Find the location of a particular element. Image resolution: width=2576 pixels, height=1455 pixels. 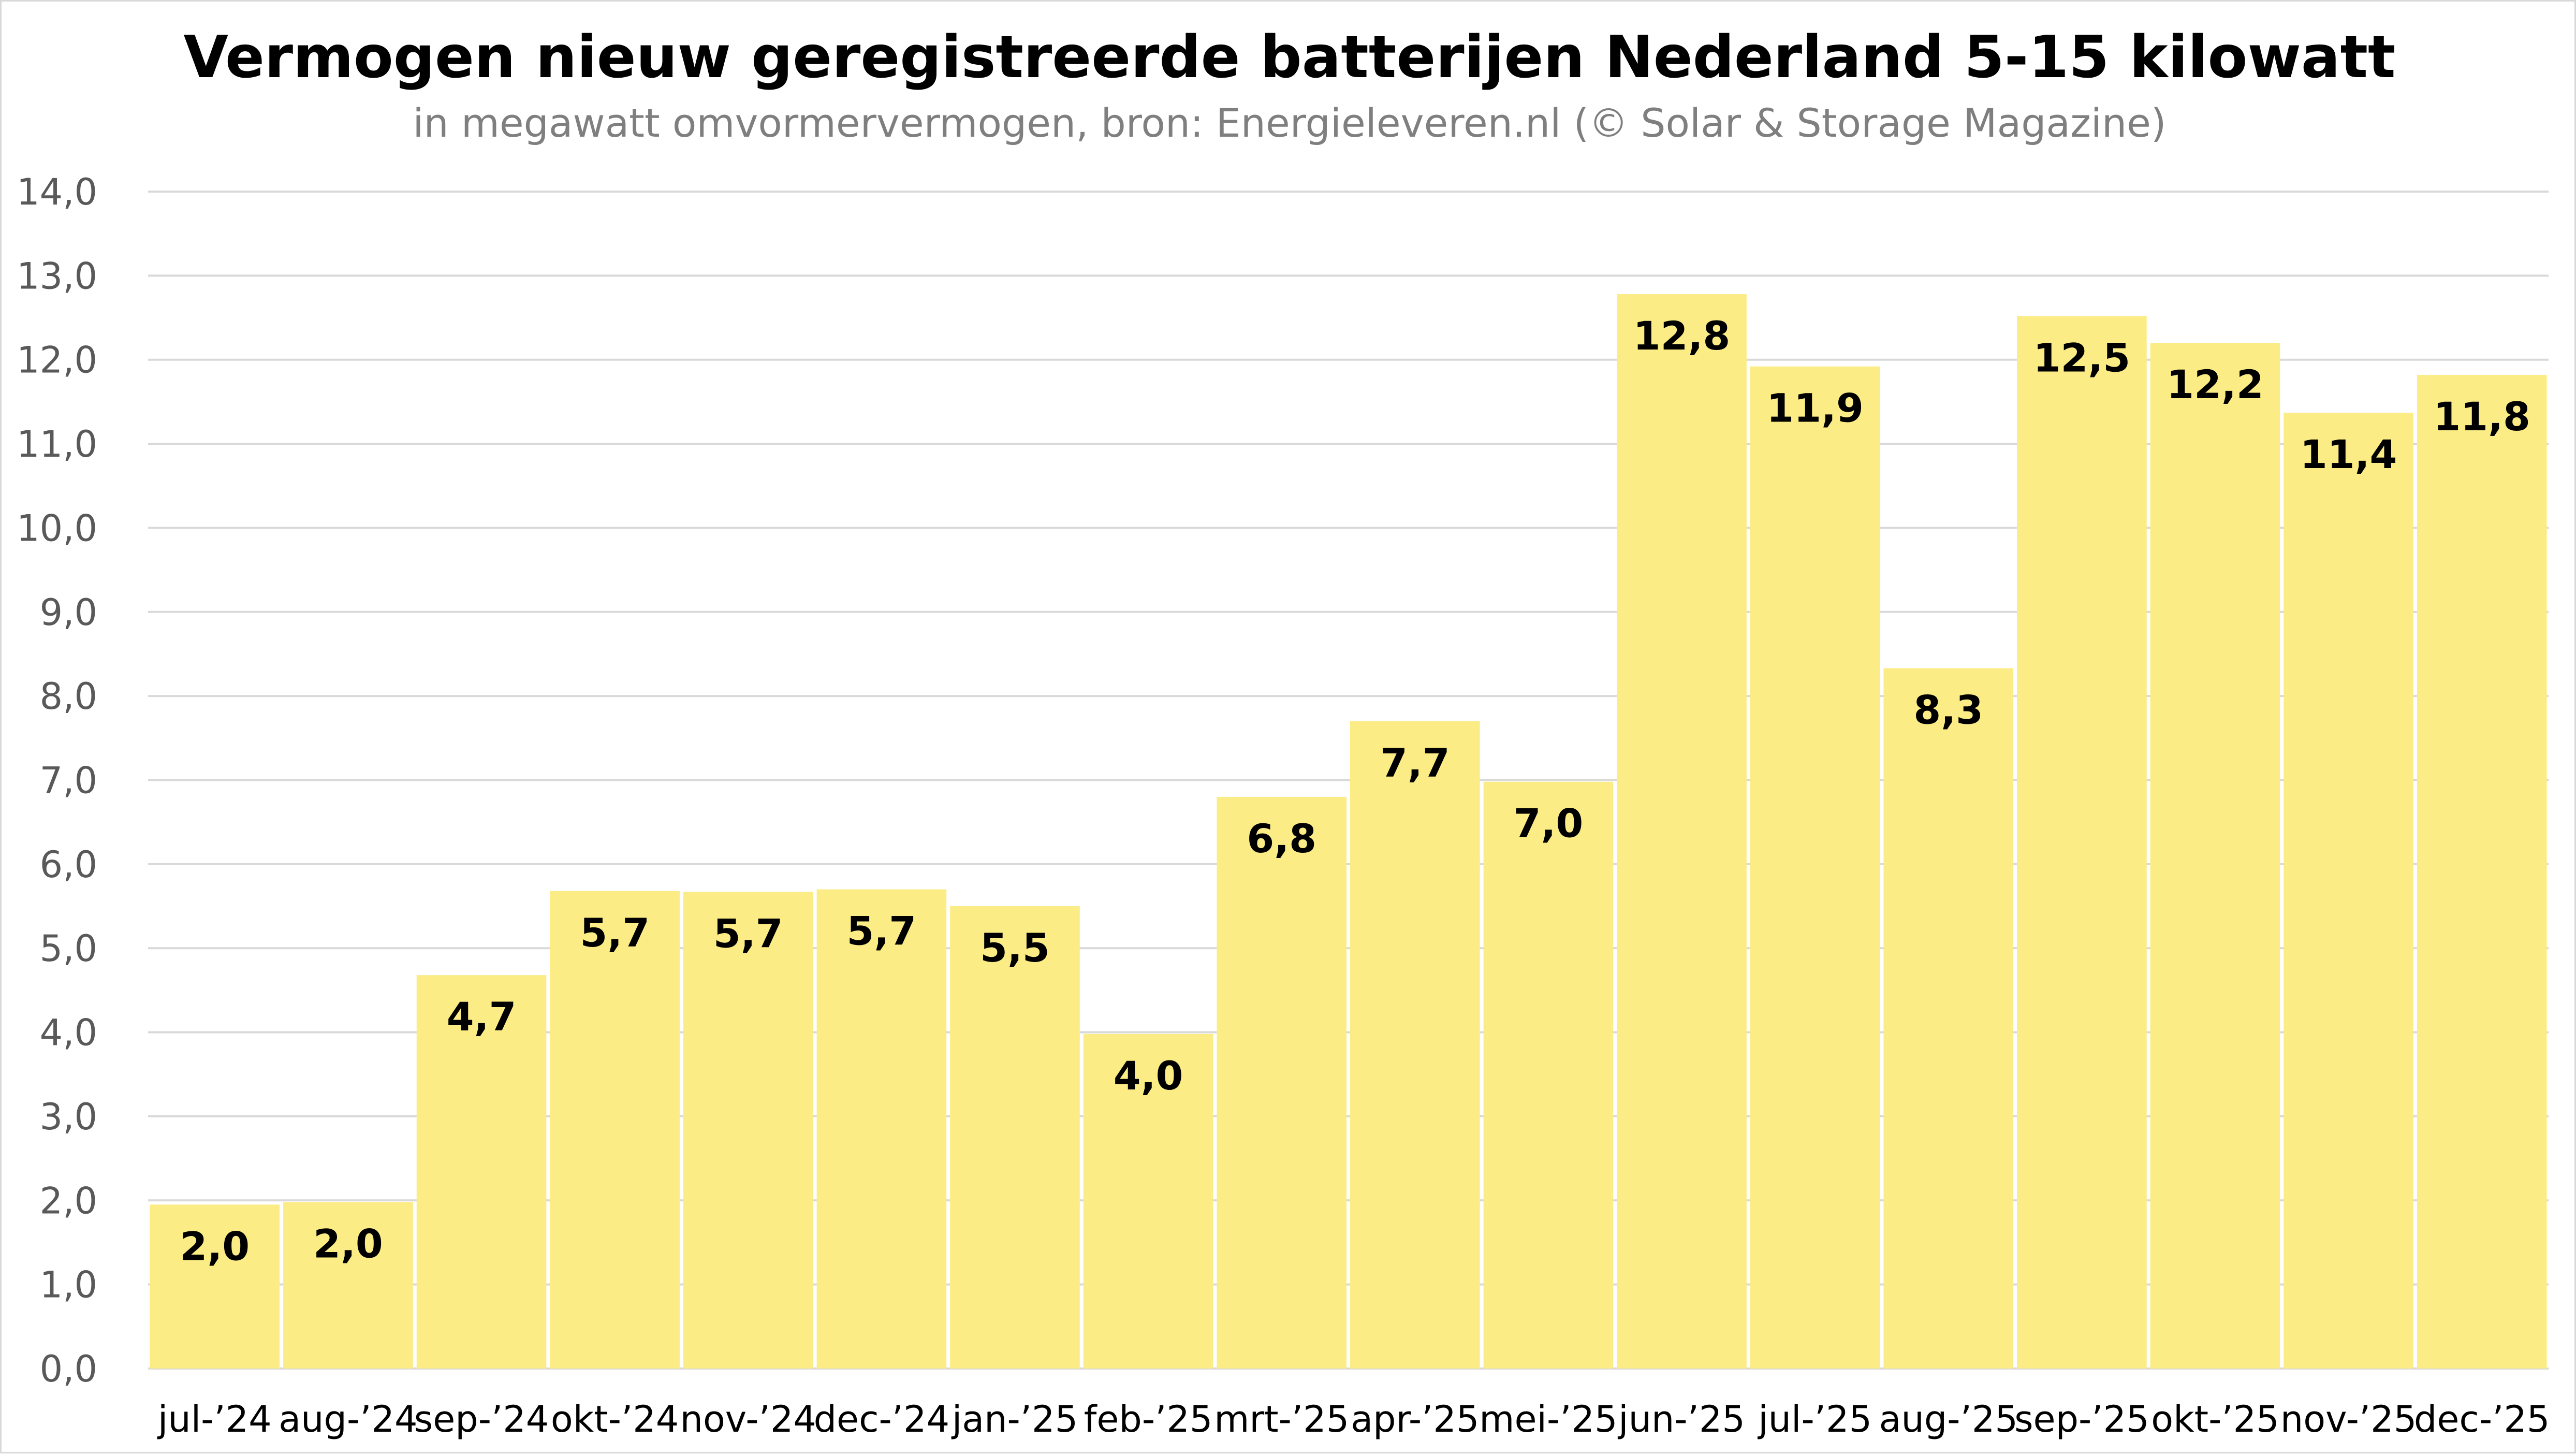

x-tick-label: dec-’24 is located at coordinates (882, 1420).